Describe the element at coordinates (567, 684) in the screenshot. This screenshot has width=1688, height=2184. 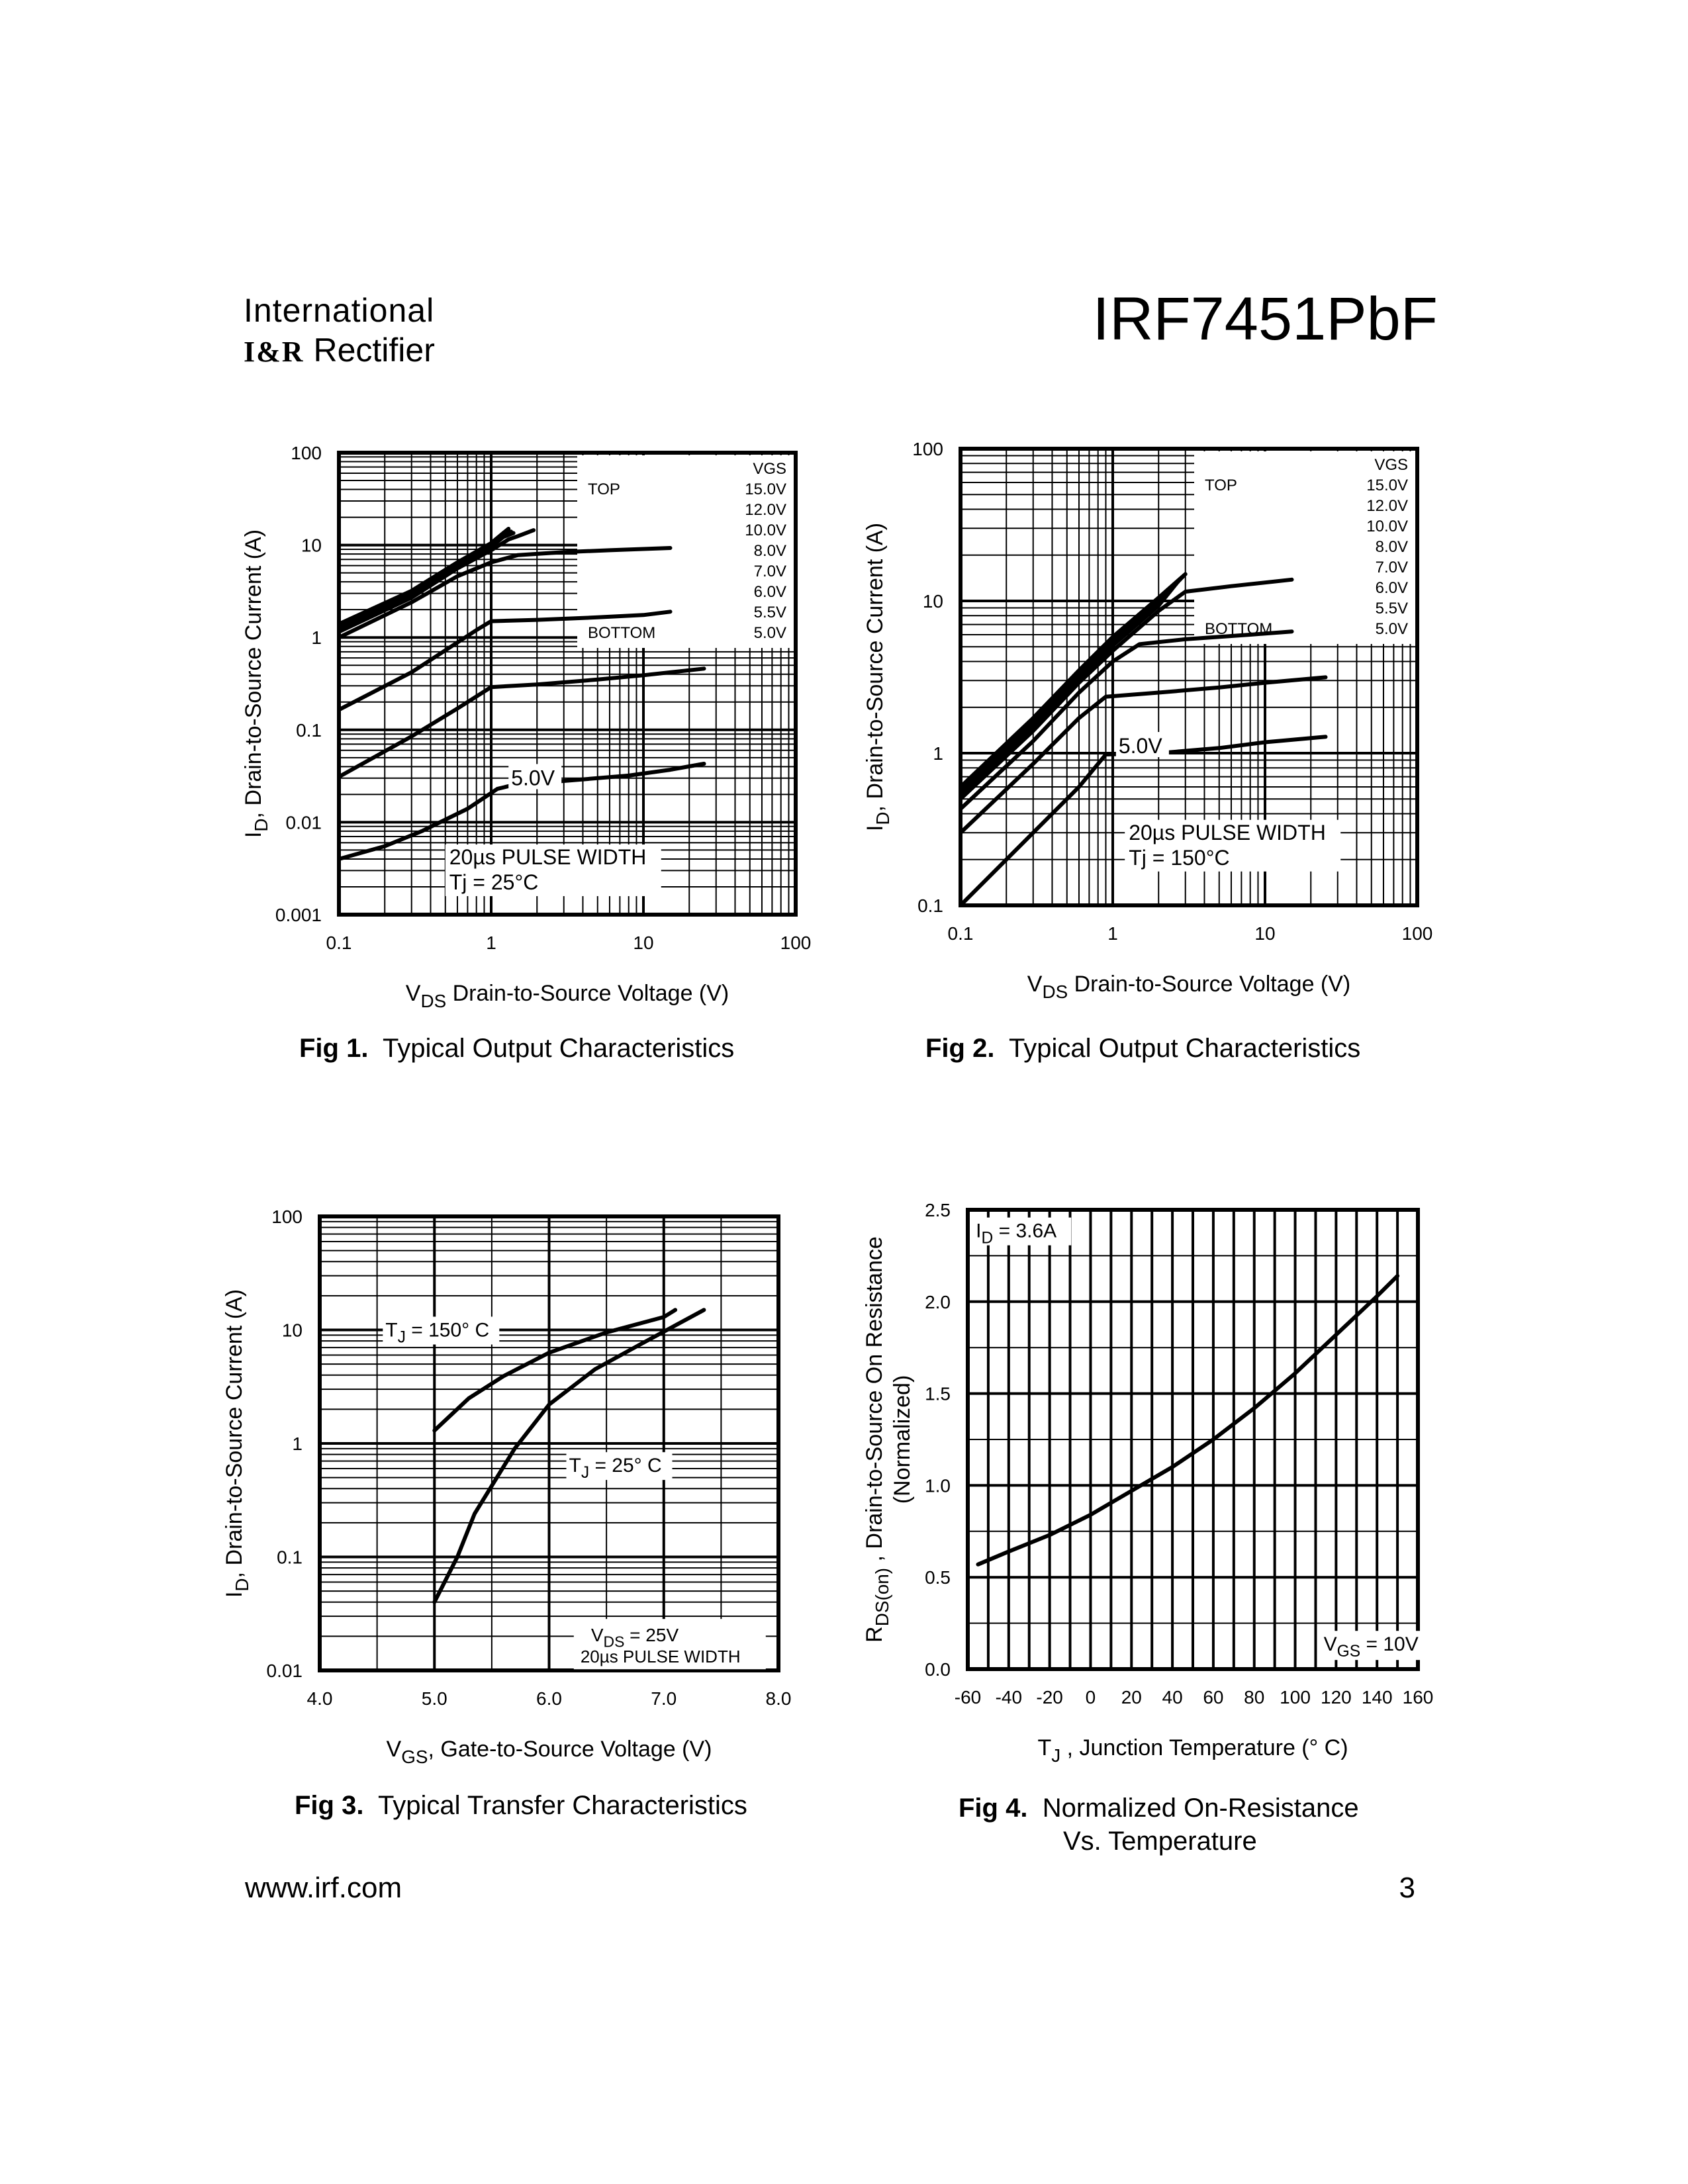
I see `fig1-plot-frame` at that location.